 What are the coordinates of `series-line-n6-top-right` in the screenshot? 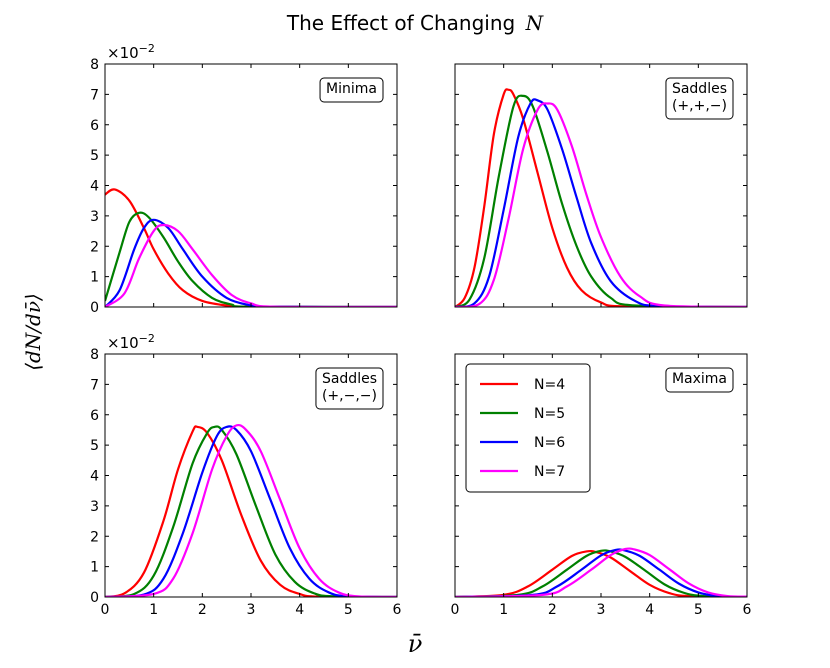 It's located at (601, 202).